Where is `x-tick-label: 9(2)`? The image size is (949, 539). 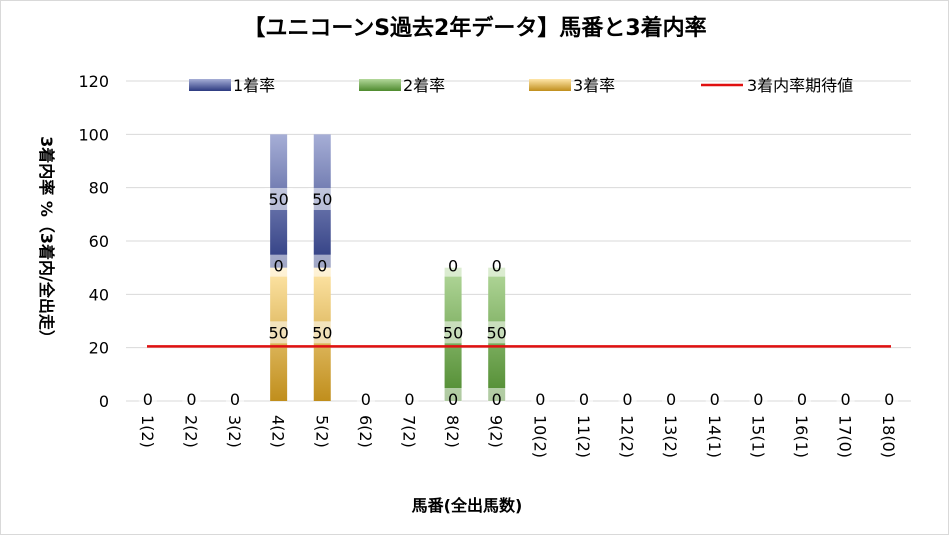 x-tick-label: 9(2) is located at coordinates (496, 431).